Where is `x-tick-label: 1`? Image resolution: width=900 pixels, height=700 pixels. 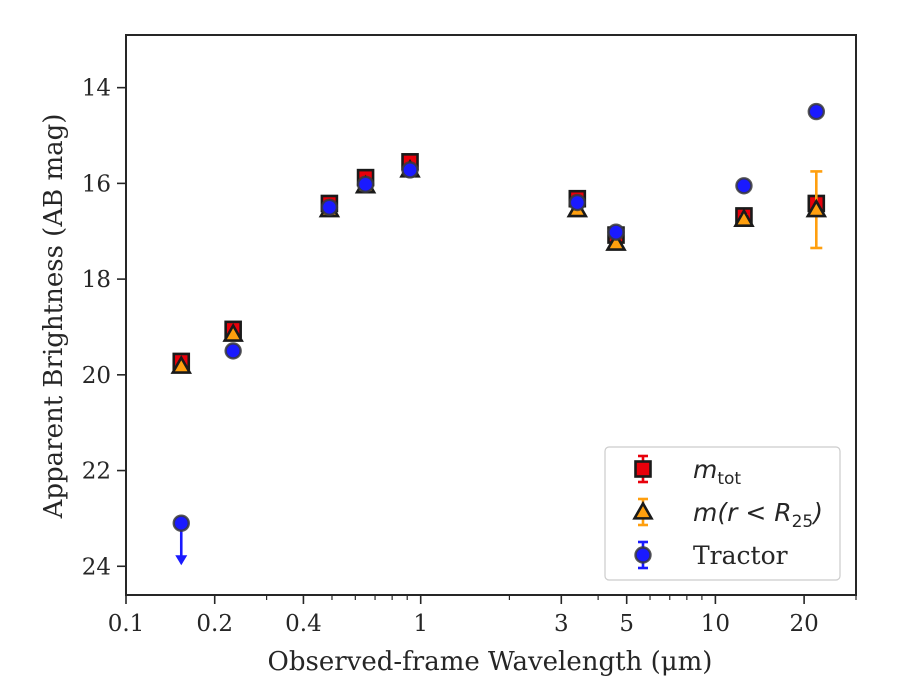
x-tick-label: 1 is located at coordinates (420, 624).